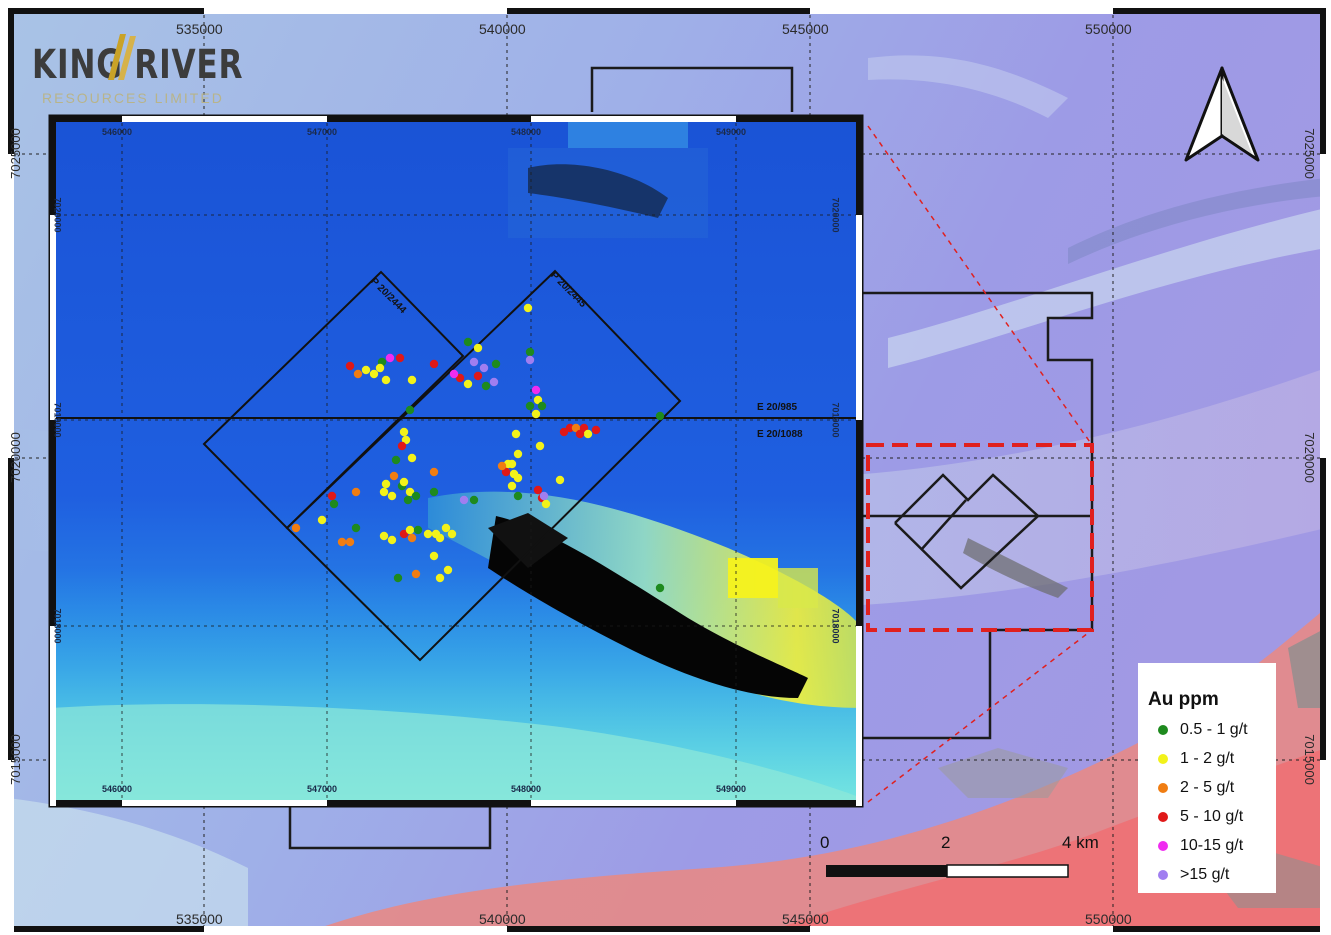  Describe the element at coordinates (835, 626) in the screenshot. I see `inset-y-tick-right-2: 7018000` at that location.